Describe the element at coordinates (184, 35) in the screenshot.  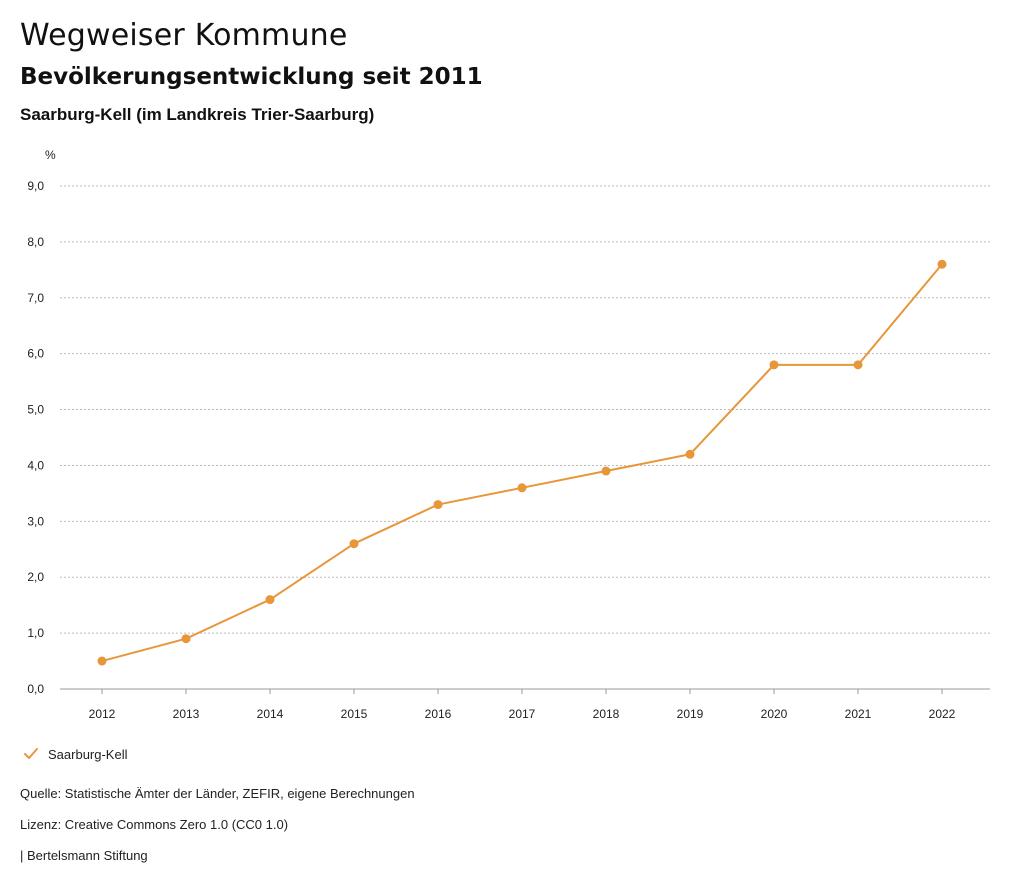
I see `page-title: Wegweiser Kommune` at that location.